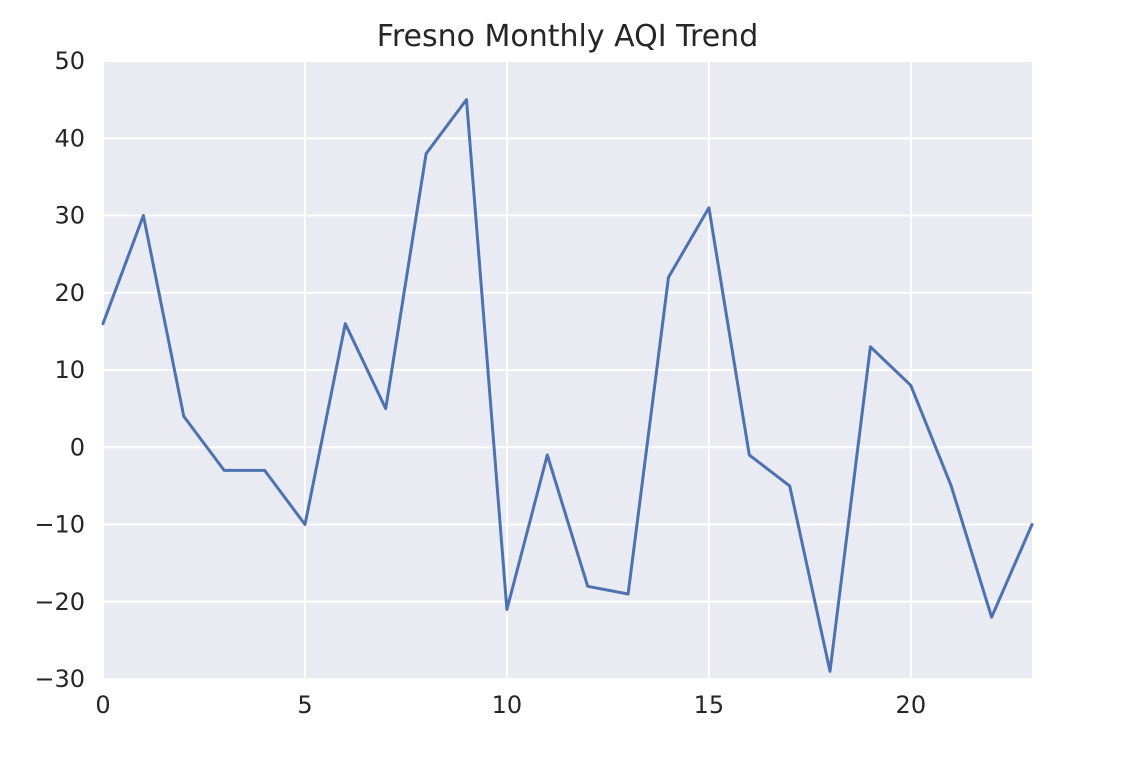  Describe the element at coordinates (69, 138) in the screenshot. I see `y-tick-label: 40` at that location.